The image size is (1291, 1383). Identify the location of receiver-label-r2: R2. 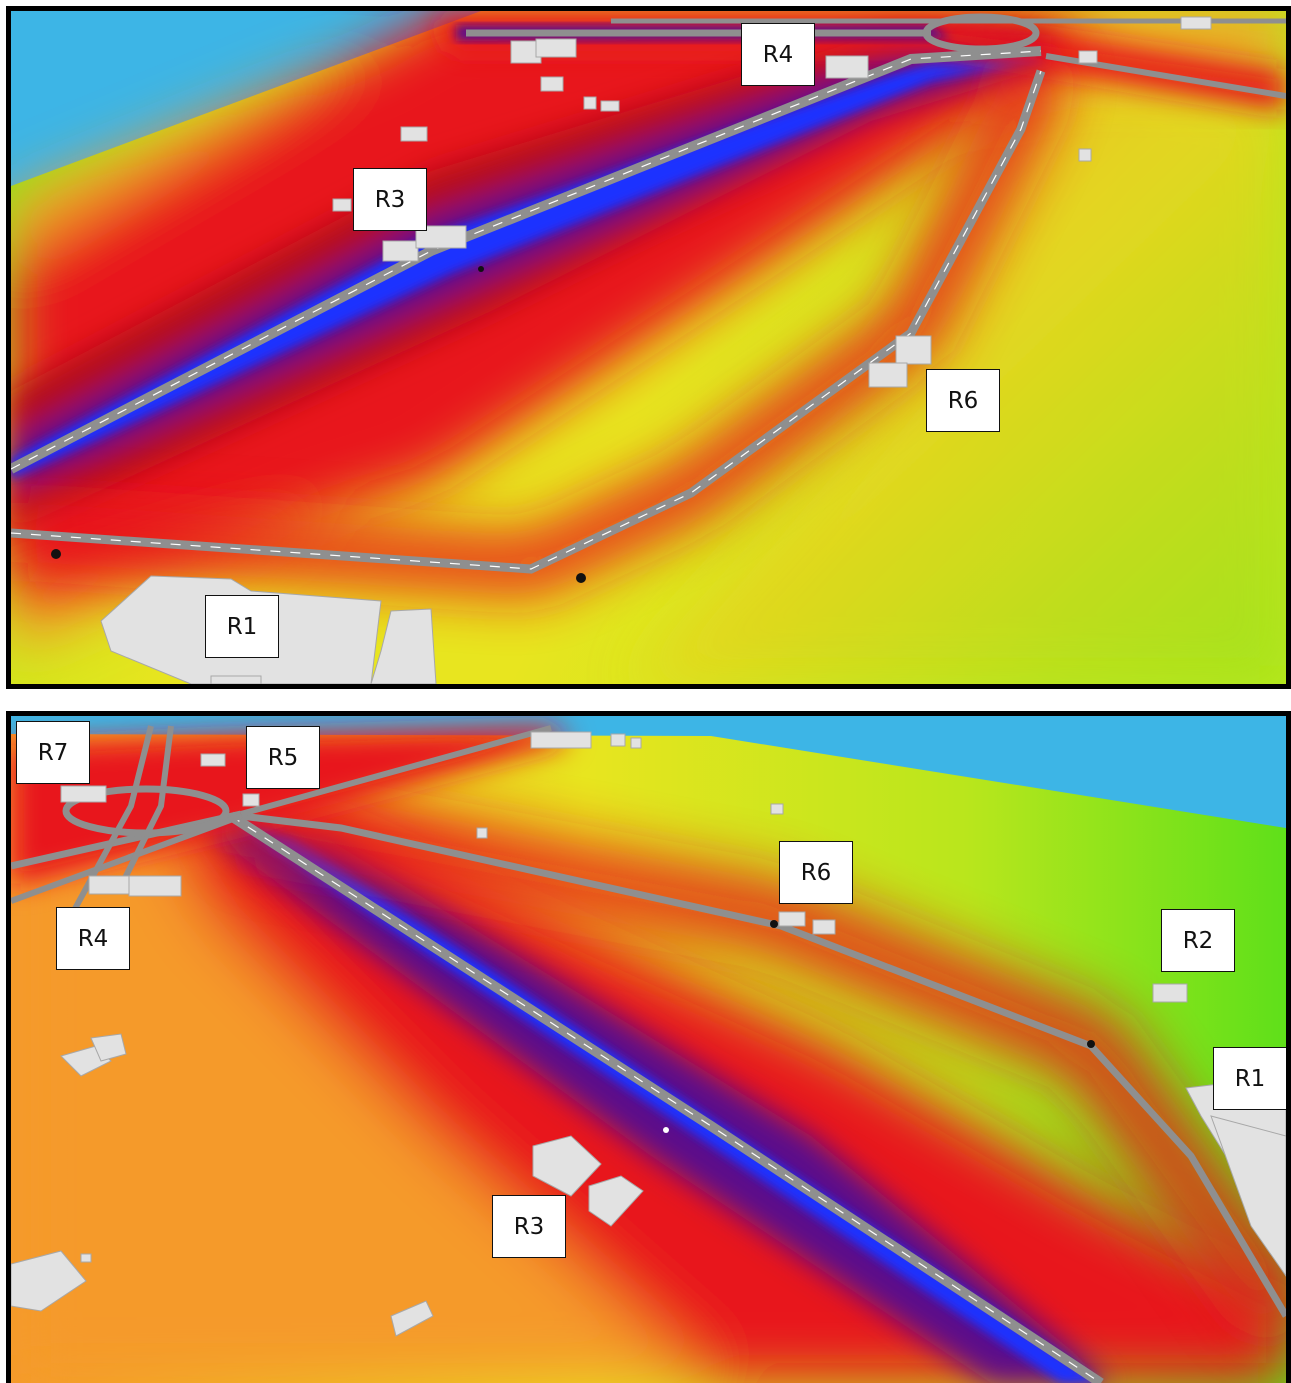
(1198, 940).